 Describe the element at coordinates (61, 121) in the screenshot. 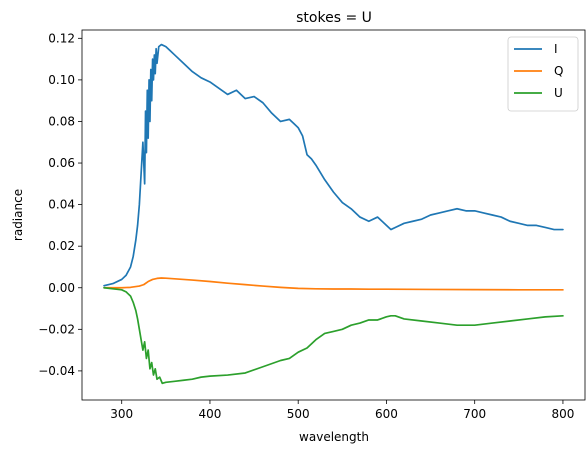

I see `y-tick-label: 0.08` at that location.